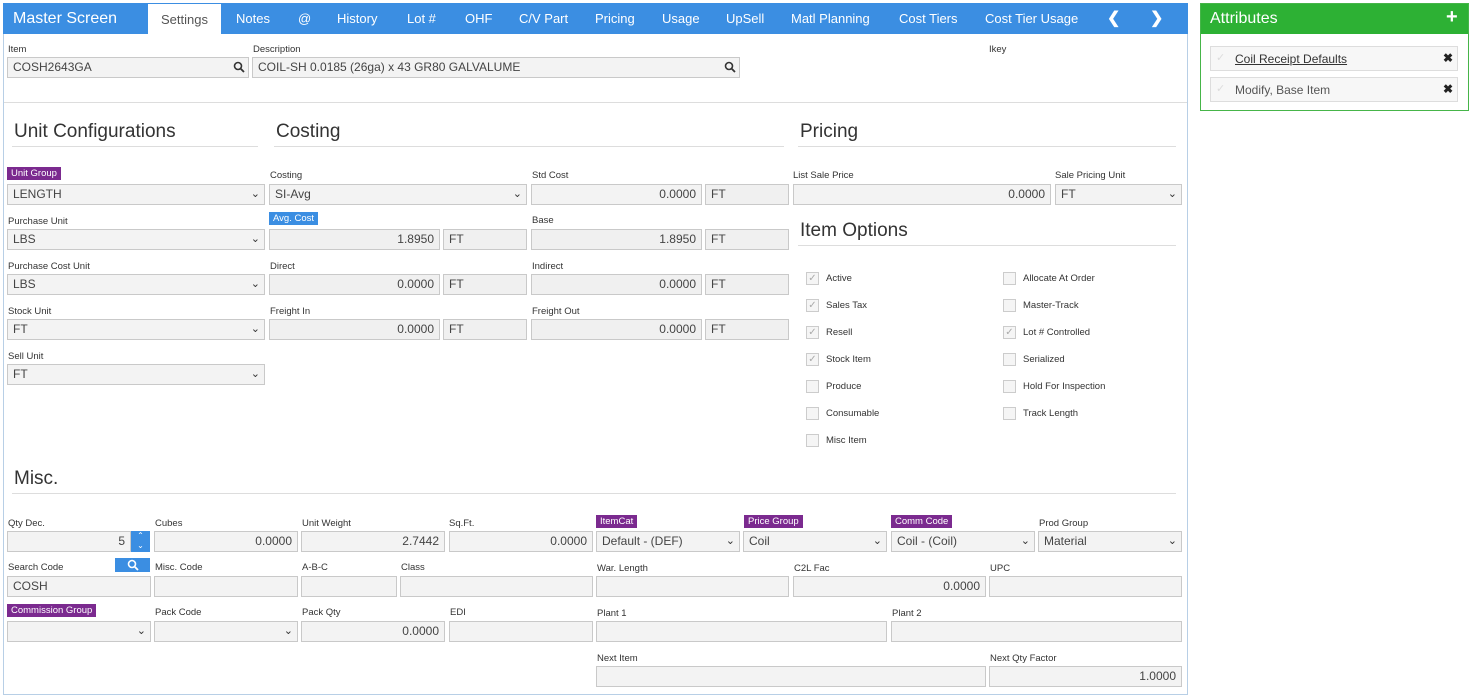  I want to click on commission-group-label: Commission Group, so click(52, 610).